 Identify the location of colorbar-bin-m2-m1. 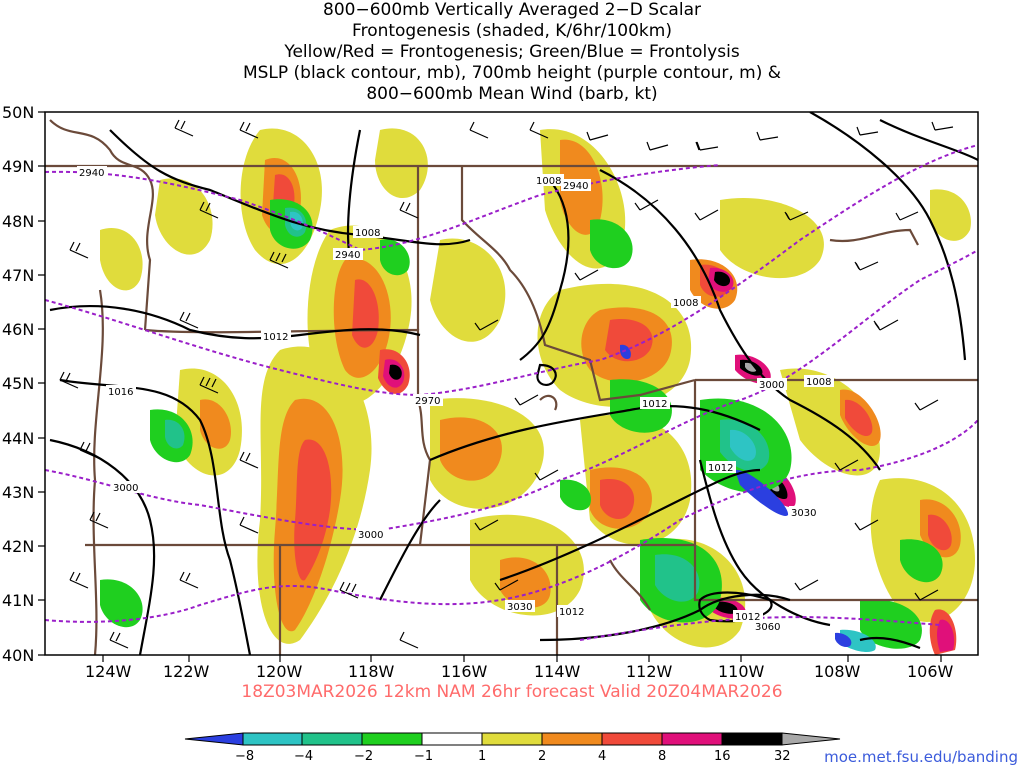
(392, 739).